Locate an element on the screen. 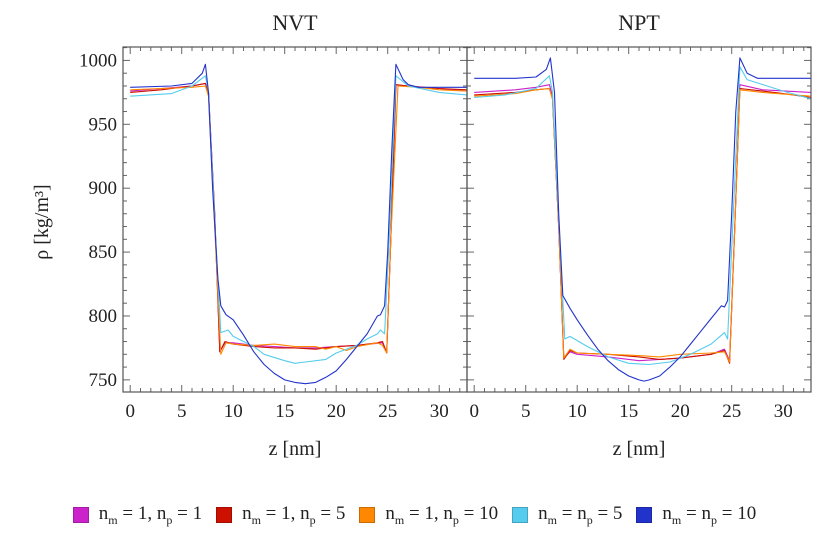  legend-label: nm = np = 5 is located at coordinates (580, 515).